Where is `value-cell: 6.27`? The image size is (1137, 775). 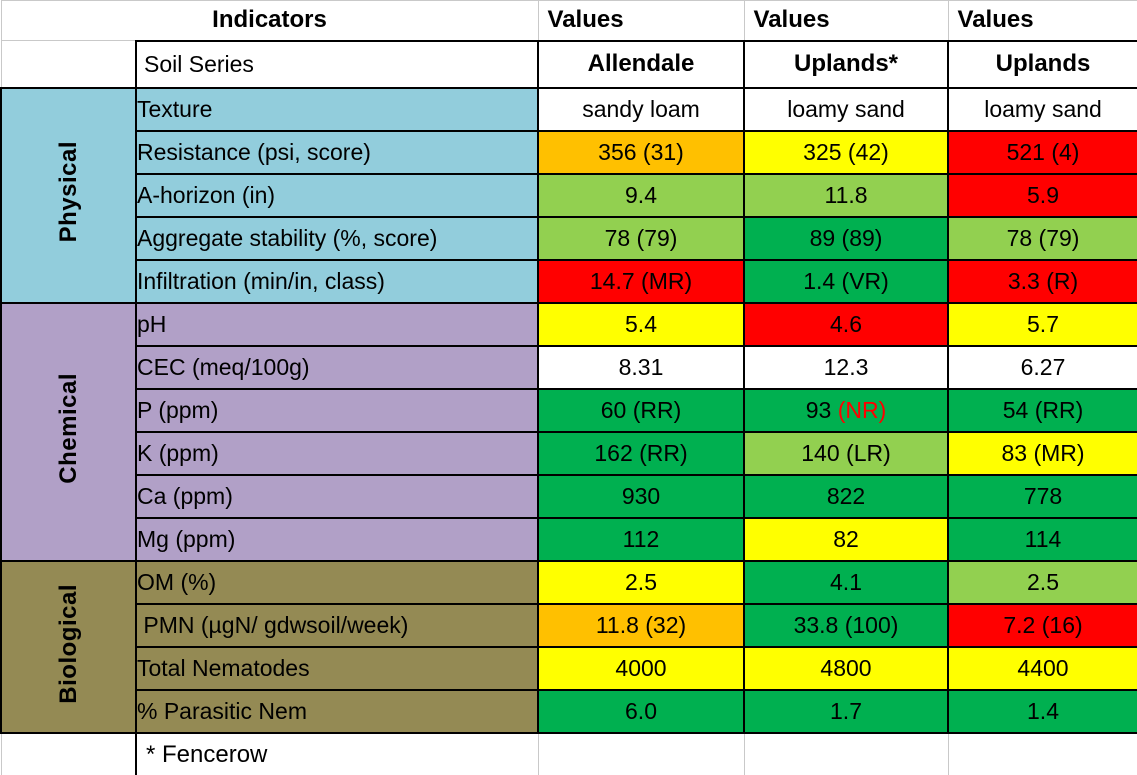 value-cell: 6.27 is located at coordinates (1042, 367).